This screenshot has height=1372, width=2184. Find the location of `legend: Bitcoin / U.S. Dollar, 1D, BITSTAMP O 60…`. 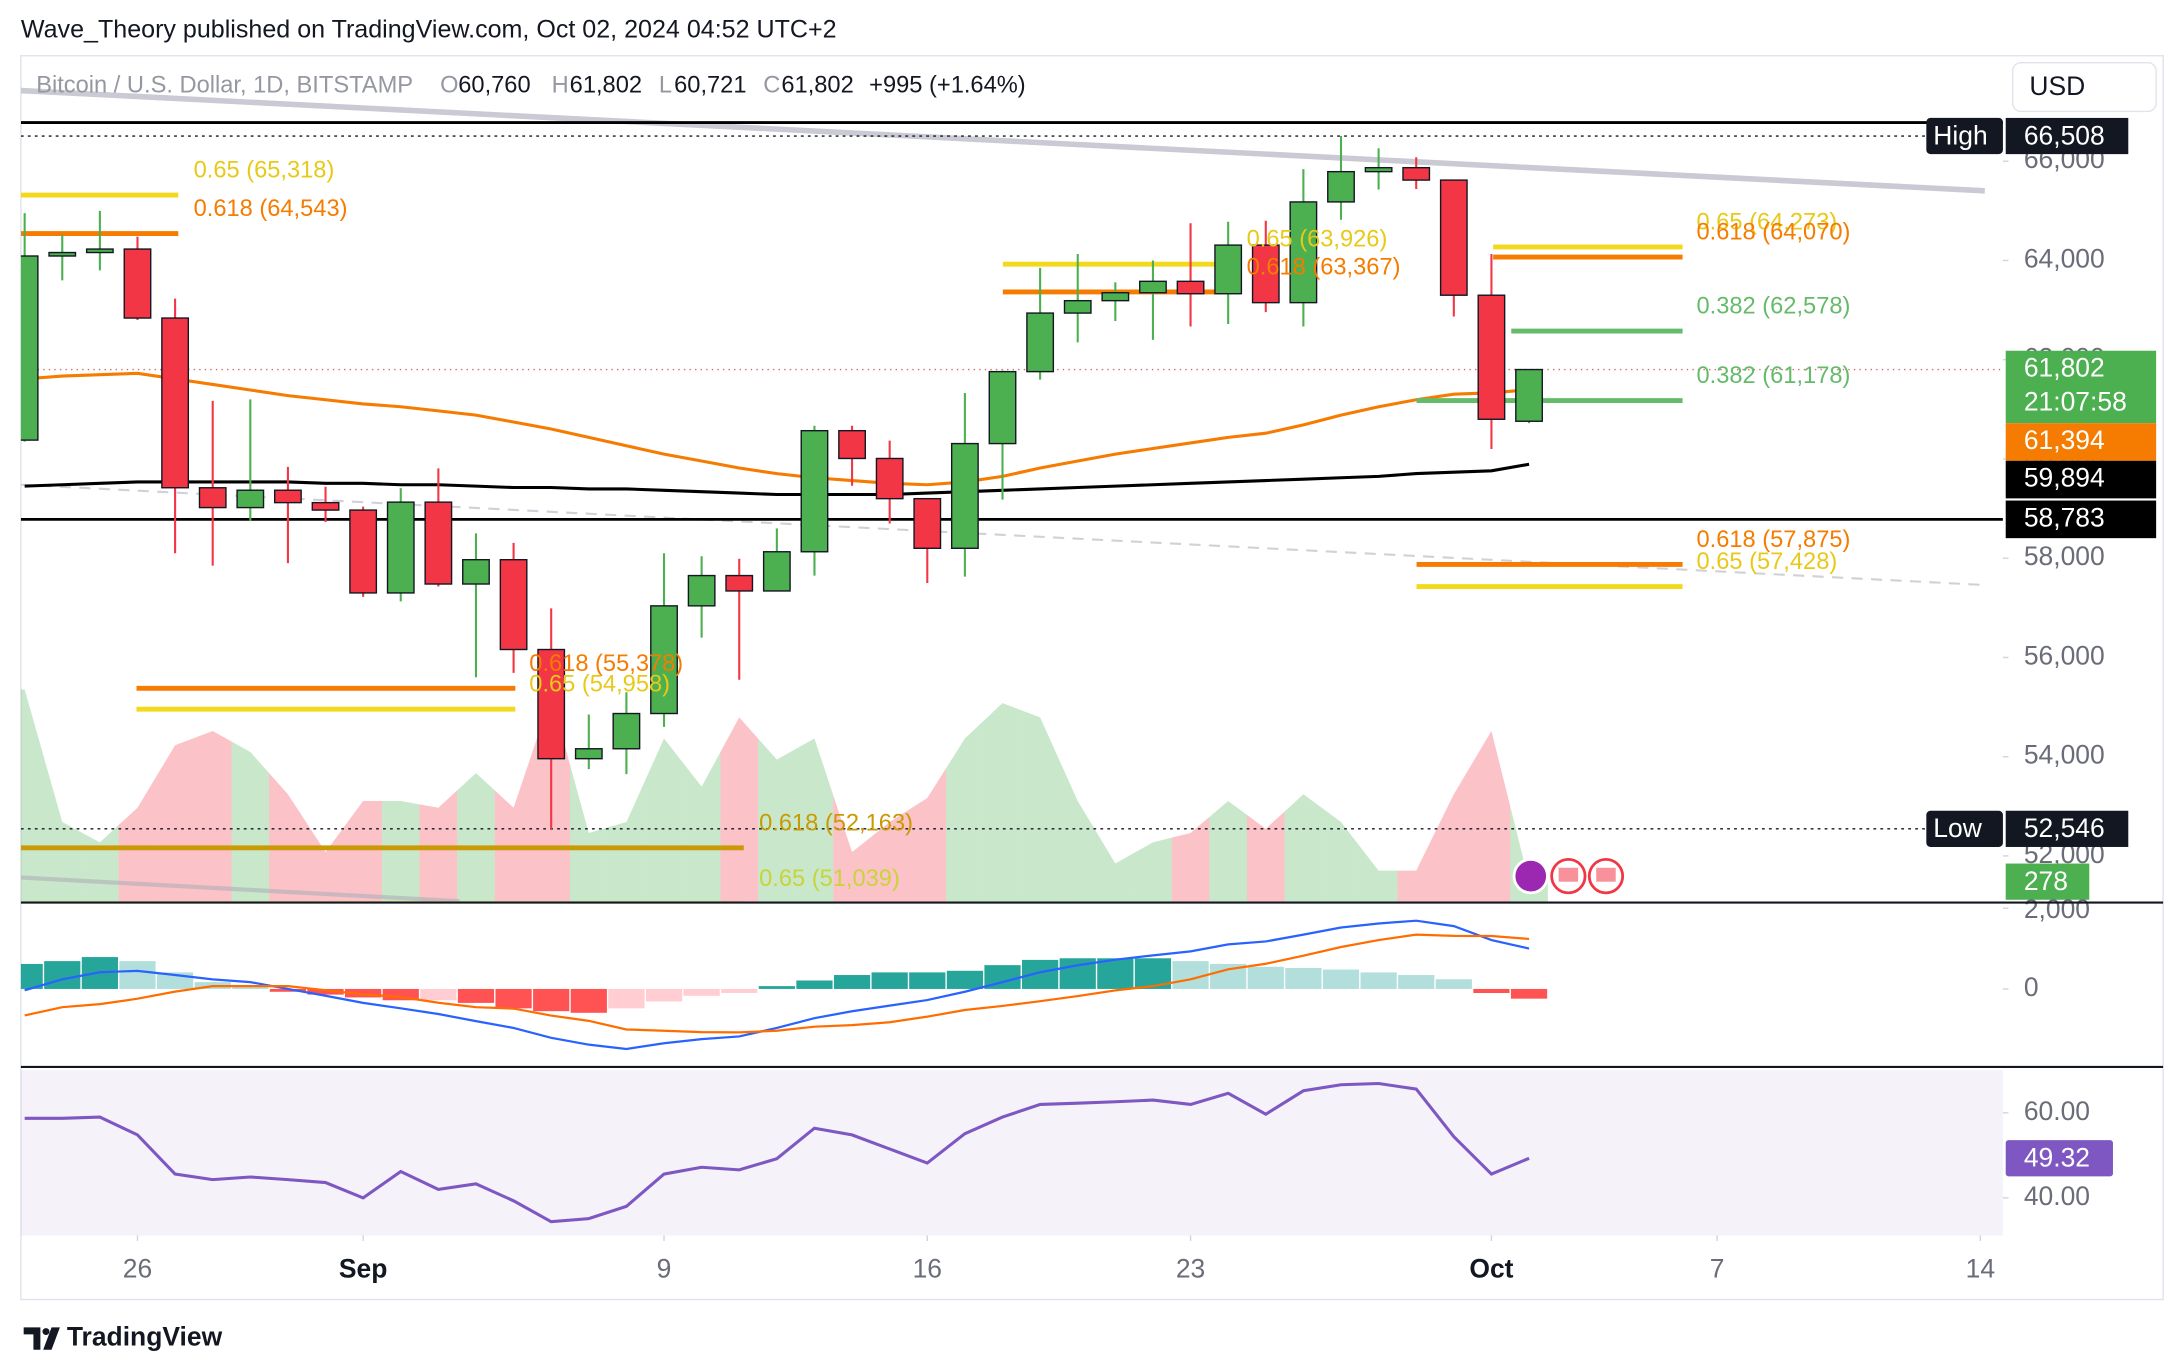

legend: Bitcoin / U.S. Dollar, 1D, BITSTAMP O 60… is located at coordinates (530, 86).